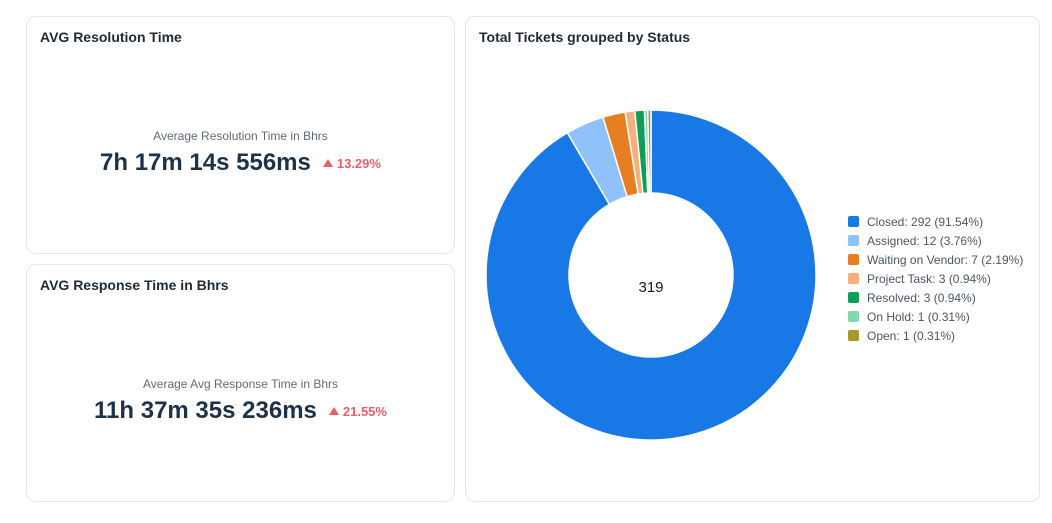 The image size is (1052, 523). Describe the element at coordinates (649, 151) in the screenshot. I see `donut-slice-open` at that location.